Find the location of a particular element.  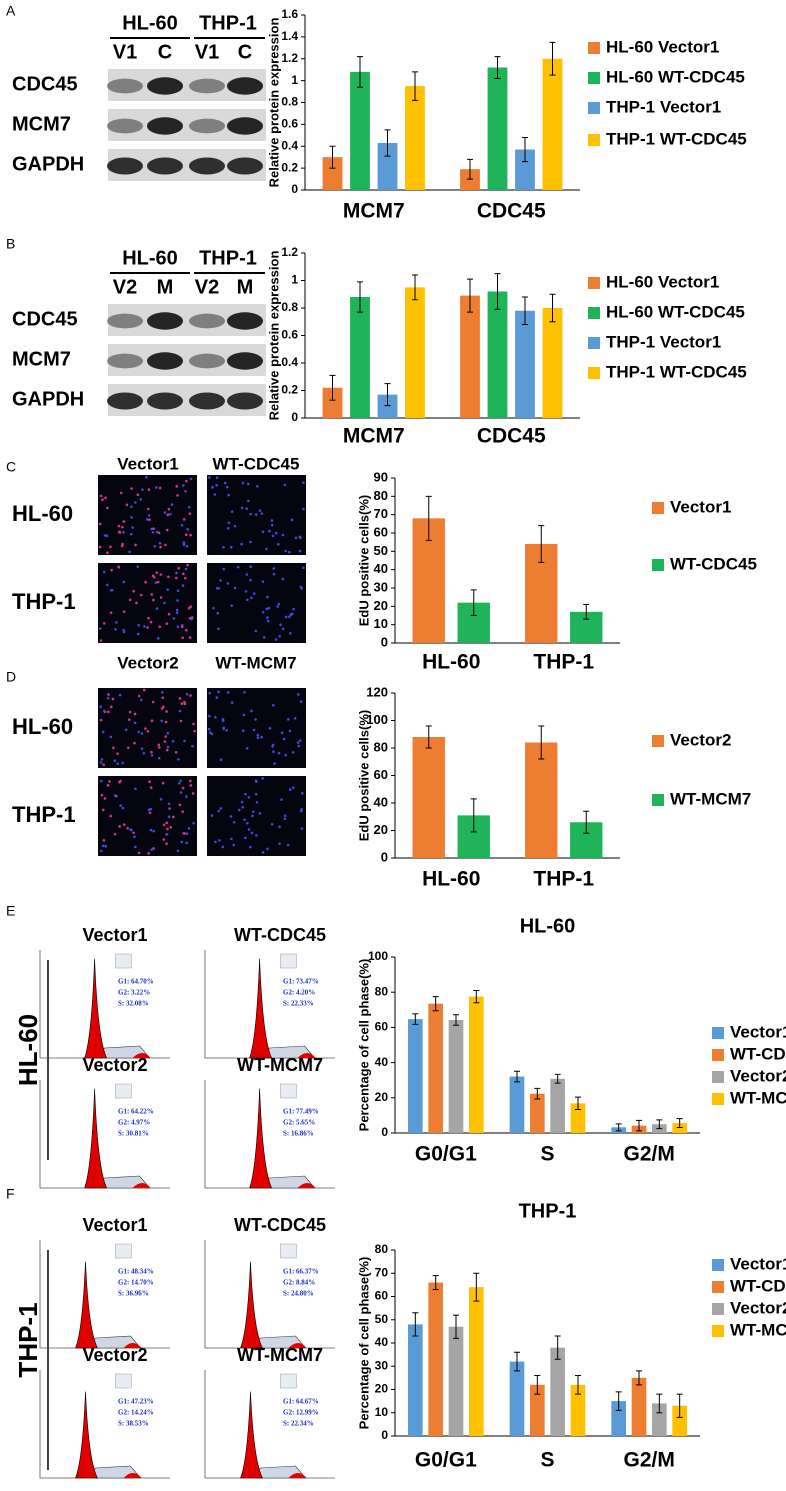

panel-letter: C is located at coordinates (11, 467).